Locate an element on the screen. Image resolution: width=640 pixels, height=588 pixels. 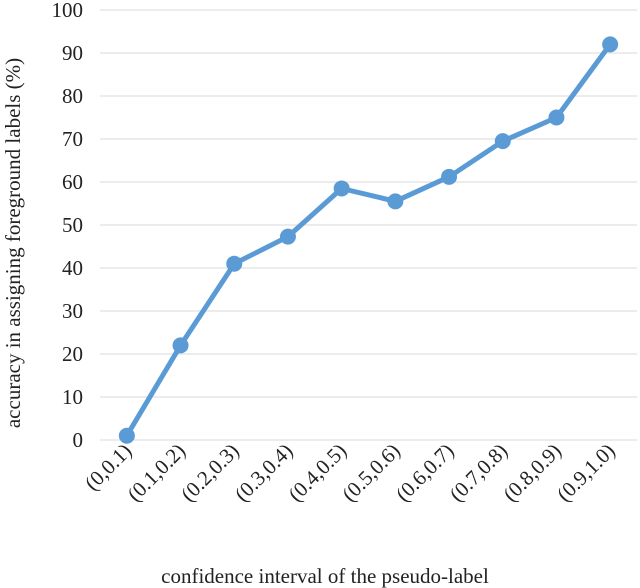
x-tick-label: (0.5,0.6) is located at coordinates (371, 473).